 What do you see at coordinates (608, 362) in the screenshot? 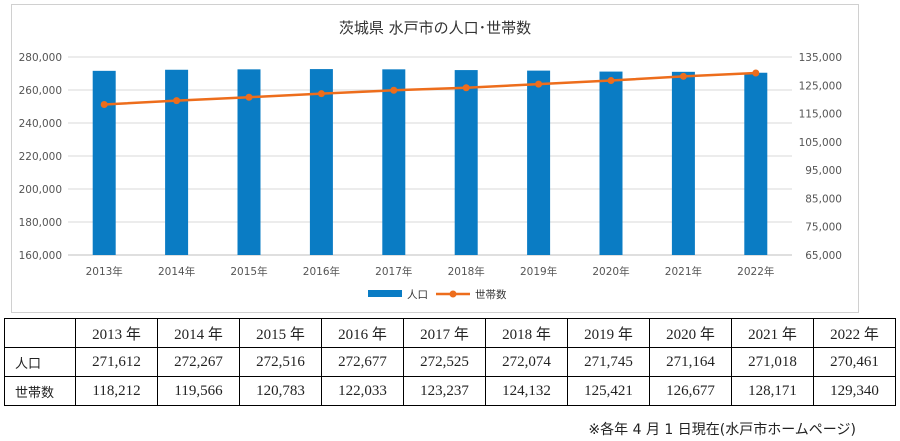
I see `table-cell: 271,745` at bounding box center [608, 362].